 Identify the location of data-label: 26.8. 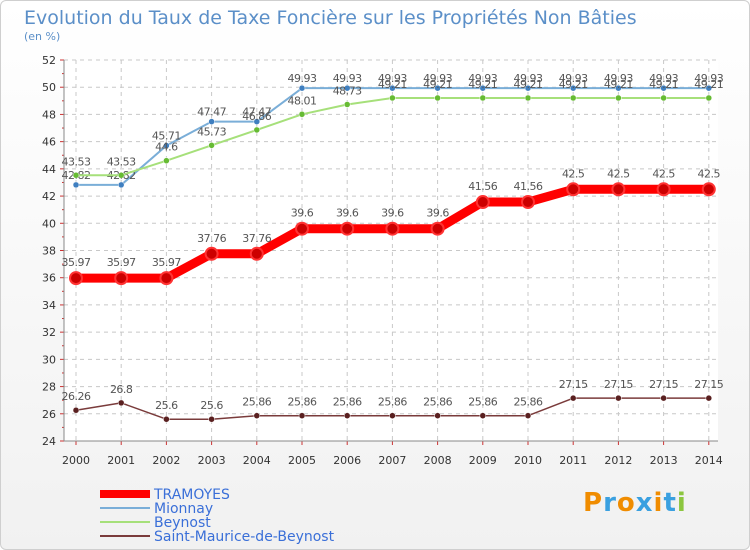
(121, 389).